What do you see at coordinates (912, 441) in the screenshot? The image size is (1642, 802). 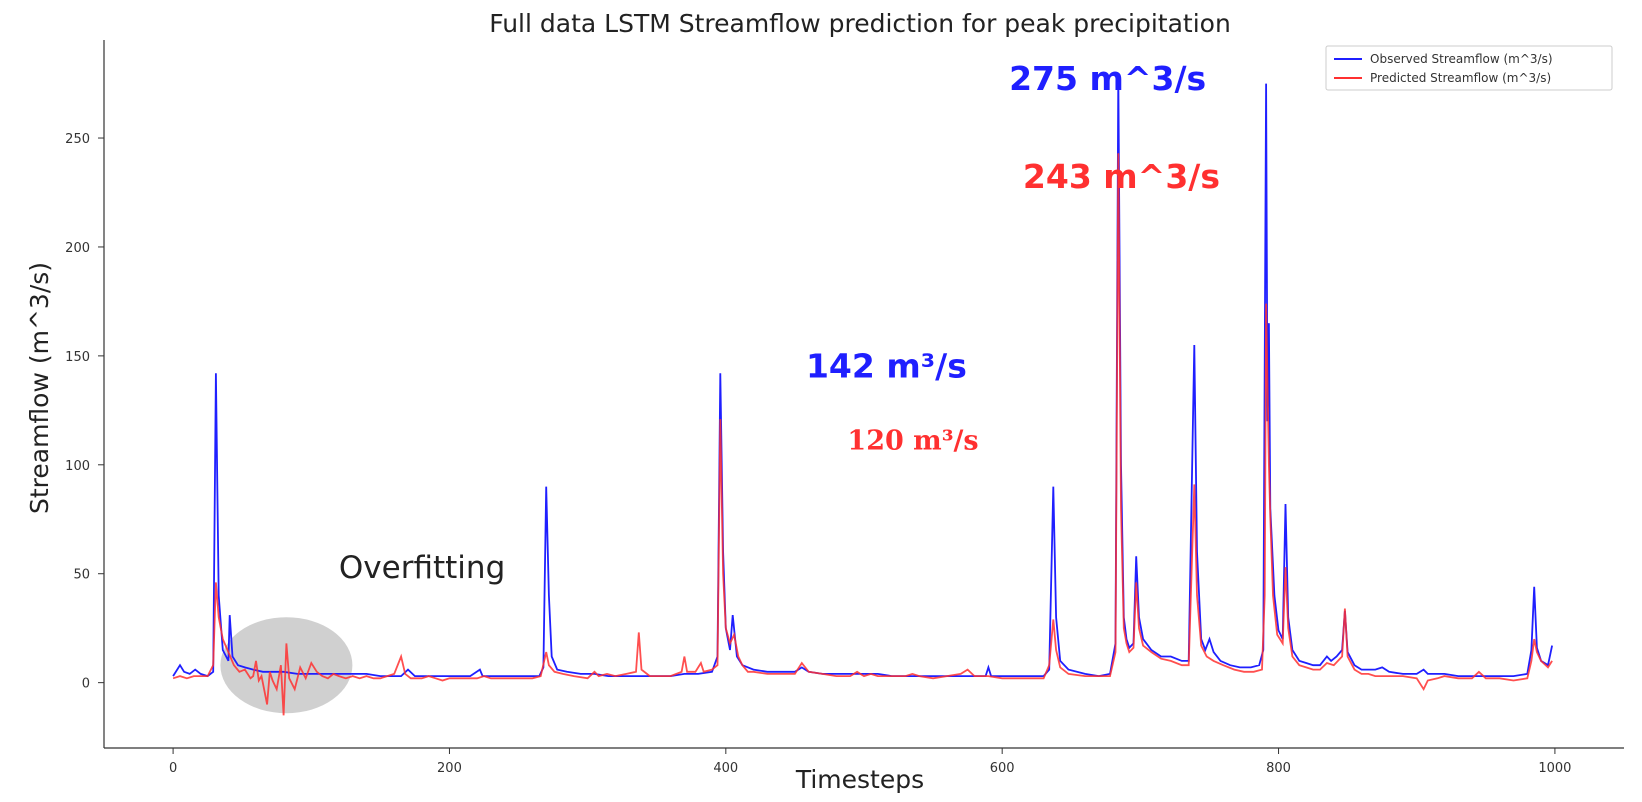 I see `annotation-label: 120 m³/s` at bounding box center [912, 441].